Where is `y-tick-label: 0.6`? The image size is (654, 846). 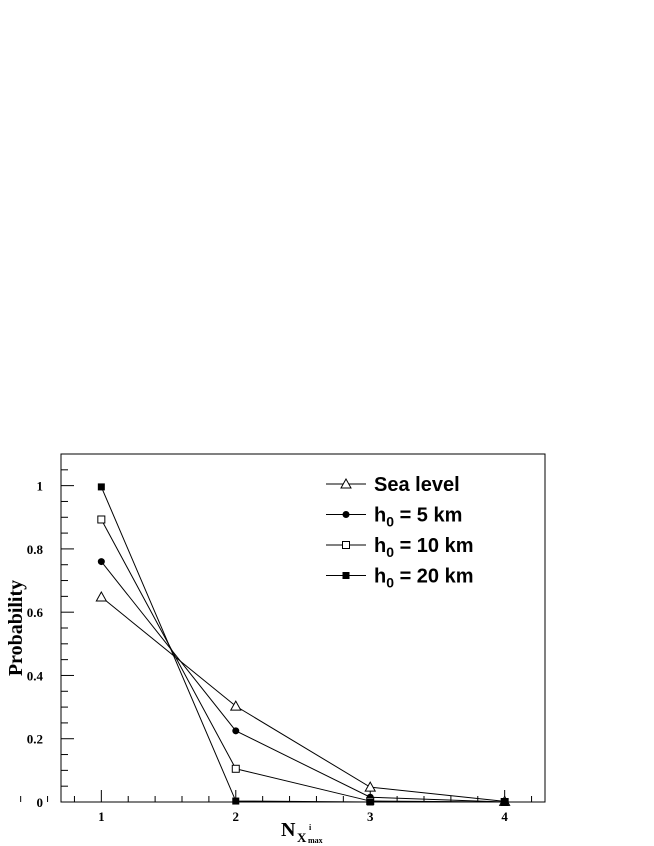
y-tick-label: 0.6 is located at coordinates (35, 612).